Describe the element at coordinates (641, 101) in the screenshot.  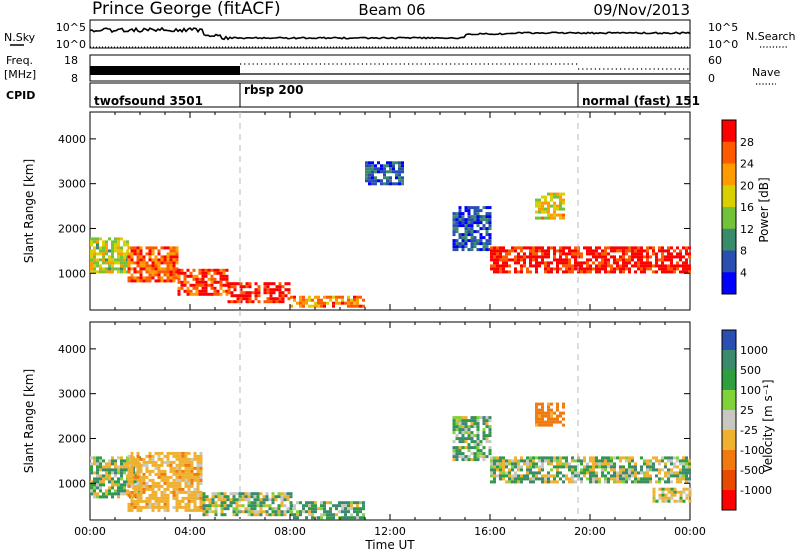
I see `cpid-segment-3: normal (fast) 151` at that location.